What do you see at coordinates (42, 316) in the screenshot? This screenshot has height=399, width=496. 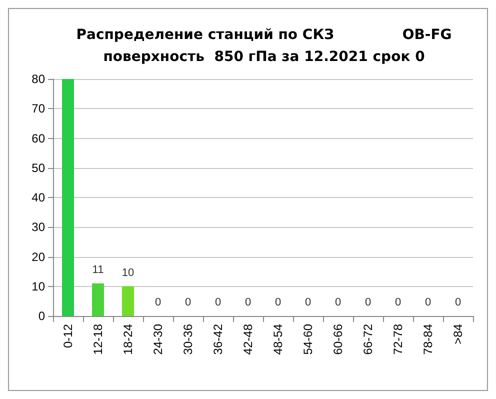 I see `y-tick-label: 0` at bounding box center [42, 316].